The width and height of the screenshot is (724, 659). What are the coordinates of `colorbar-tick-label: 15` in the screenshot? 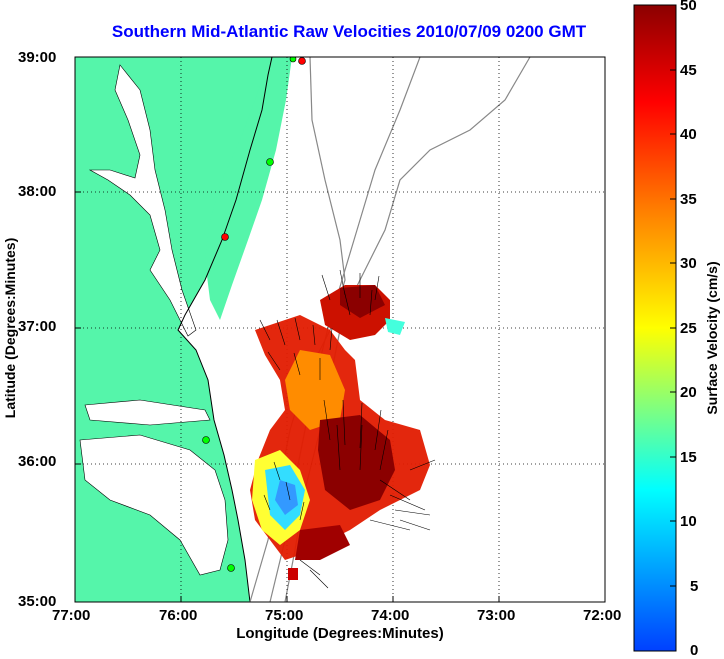 It's located at (688, 457).